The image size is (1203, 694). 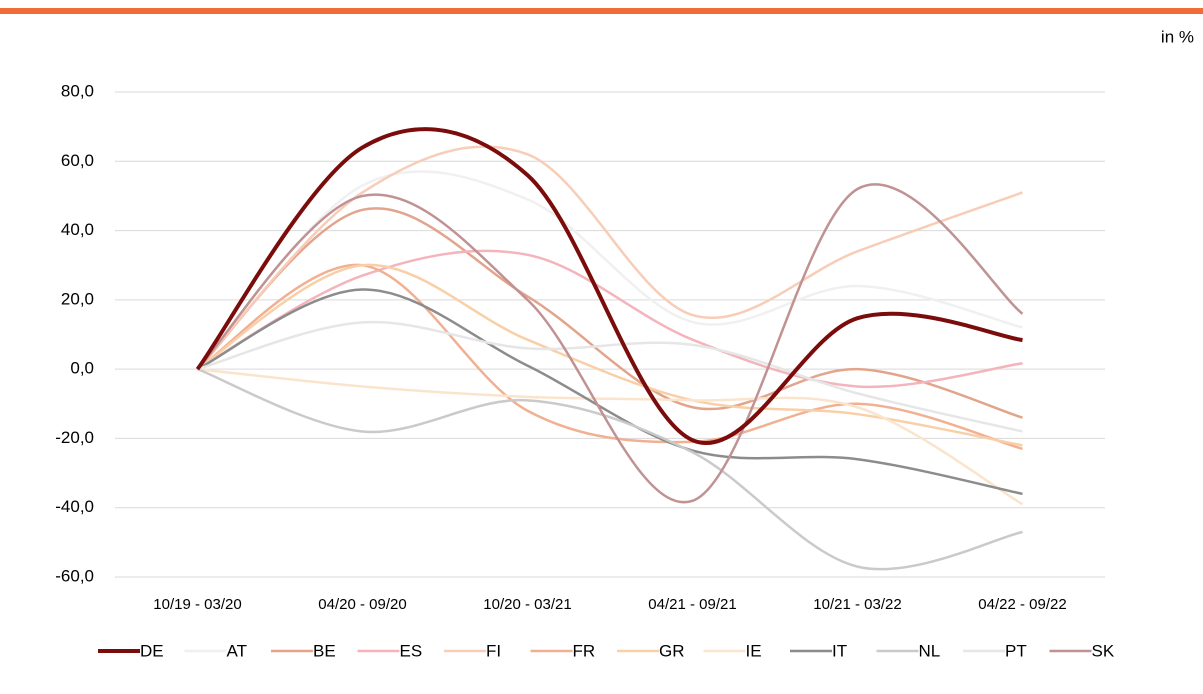 What do you see at coordinates (152, 650) in the screenshot?
I see `legend-label: DE` at bounding box center [152, 650].